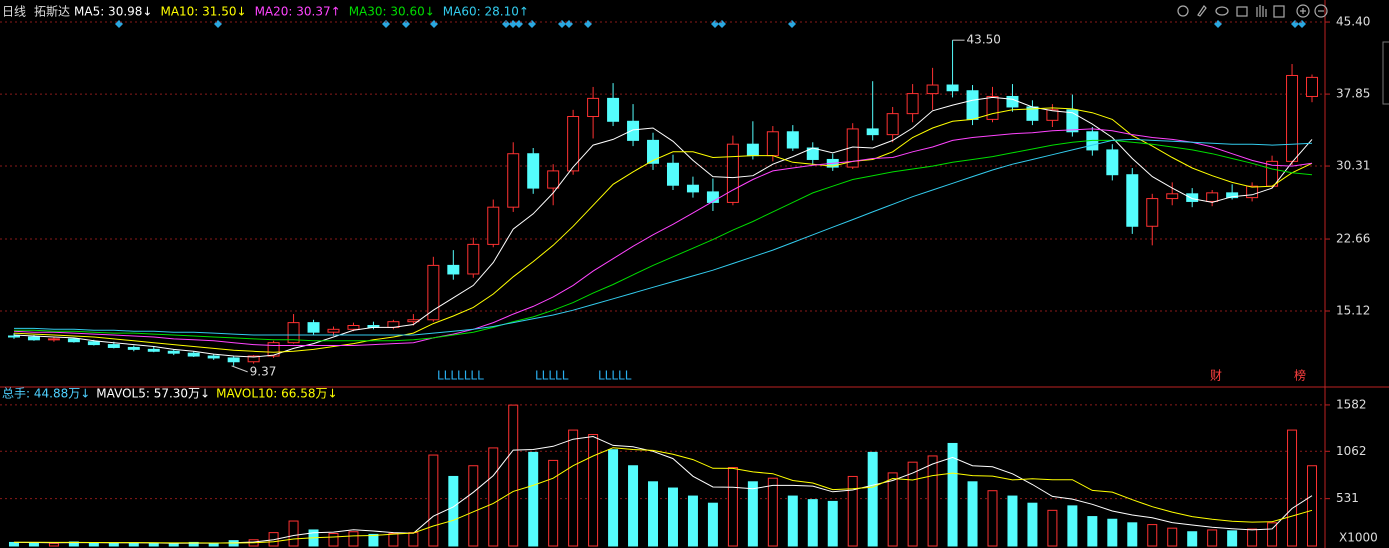  I want to click on settings-icon, so click(1183, 11).